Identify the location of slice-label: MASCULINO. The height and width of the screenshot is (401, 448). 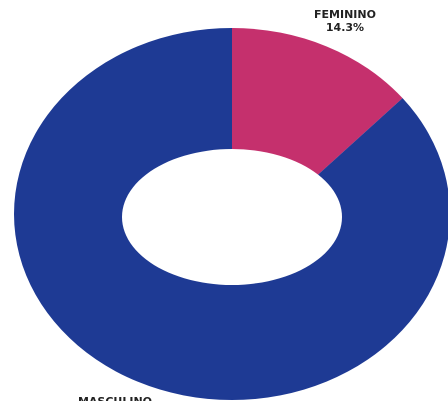
(115, 398).